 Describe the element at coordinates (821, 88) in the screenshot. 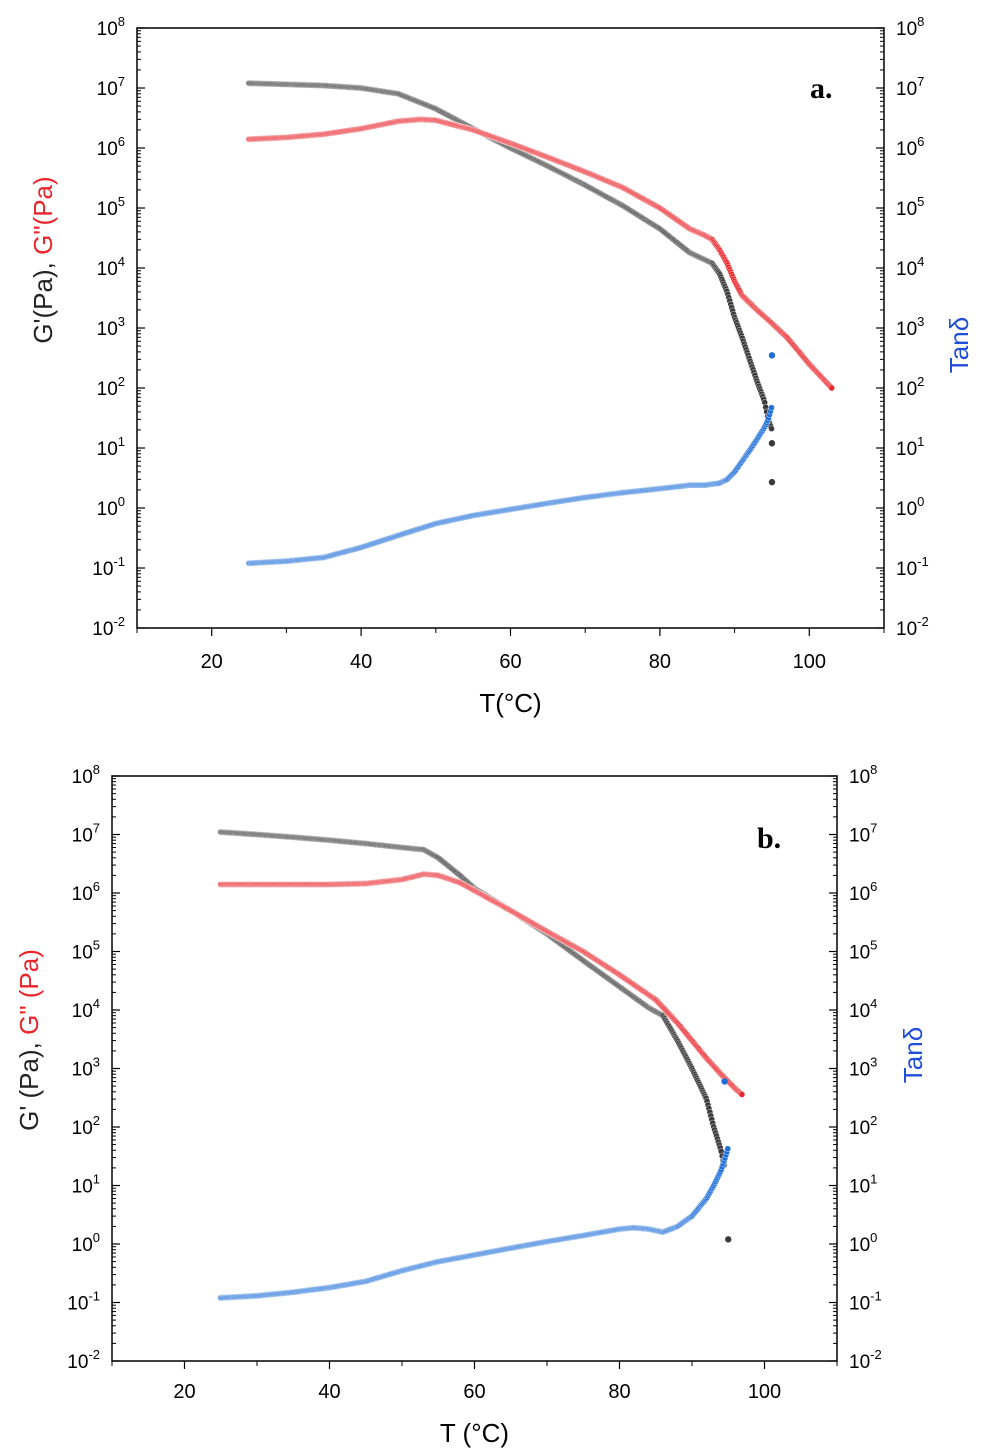

I see `panel-label: a.` at that location.